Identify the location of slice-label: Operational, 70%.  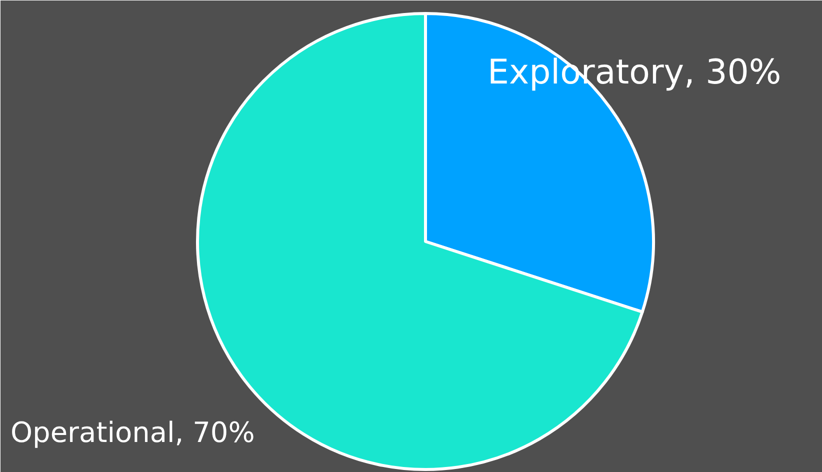
(132, 432).